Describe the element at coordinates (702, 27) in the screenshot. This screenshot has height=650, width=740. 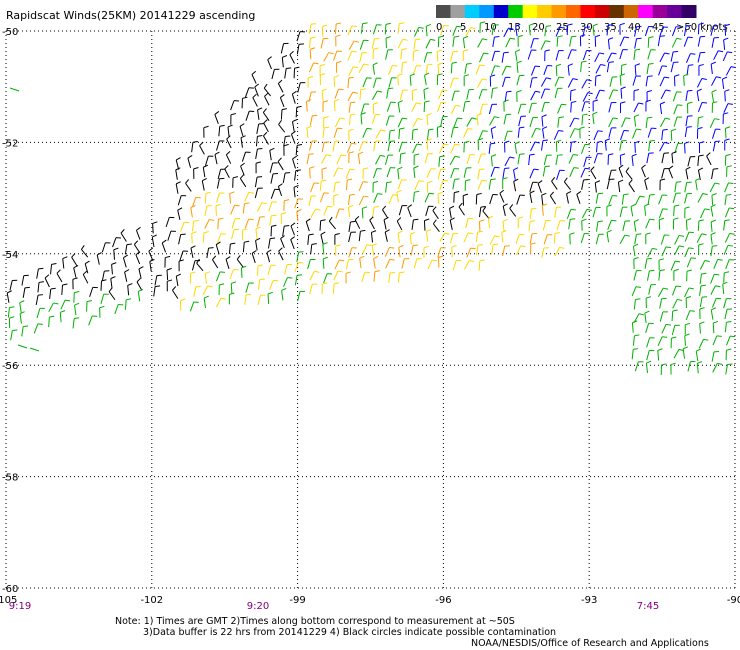
I see `legend-label: >50 knots` at that location.